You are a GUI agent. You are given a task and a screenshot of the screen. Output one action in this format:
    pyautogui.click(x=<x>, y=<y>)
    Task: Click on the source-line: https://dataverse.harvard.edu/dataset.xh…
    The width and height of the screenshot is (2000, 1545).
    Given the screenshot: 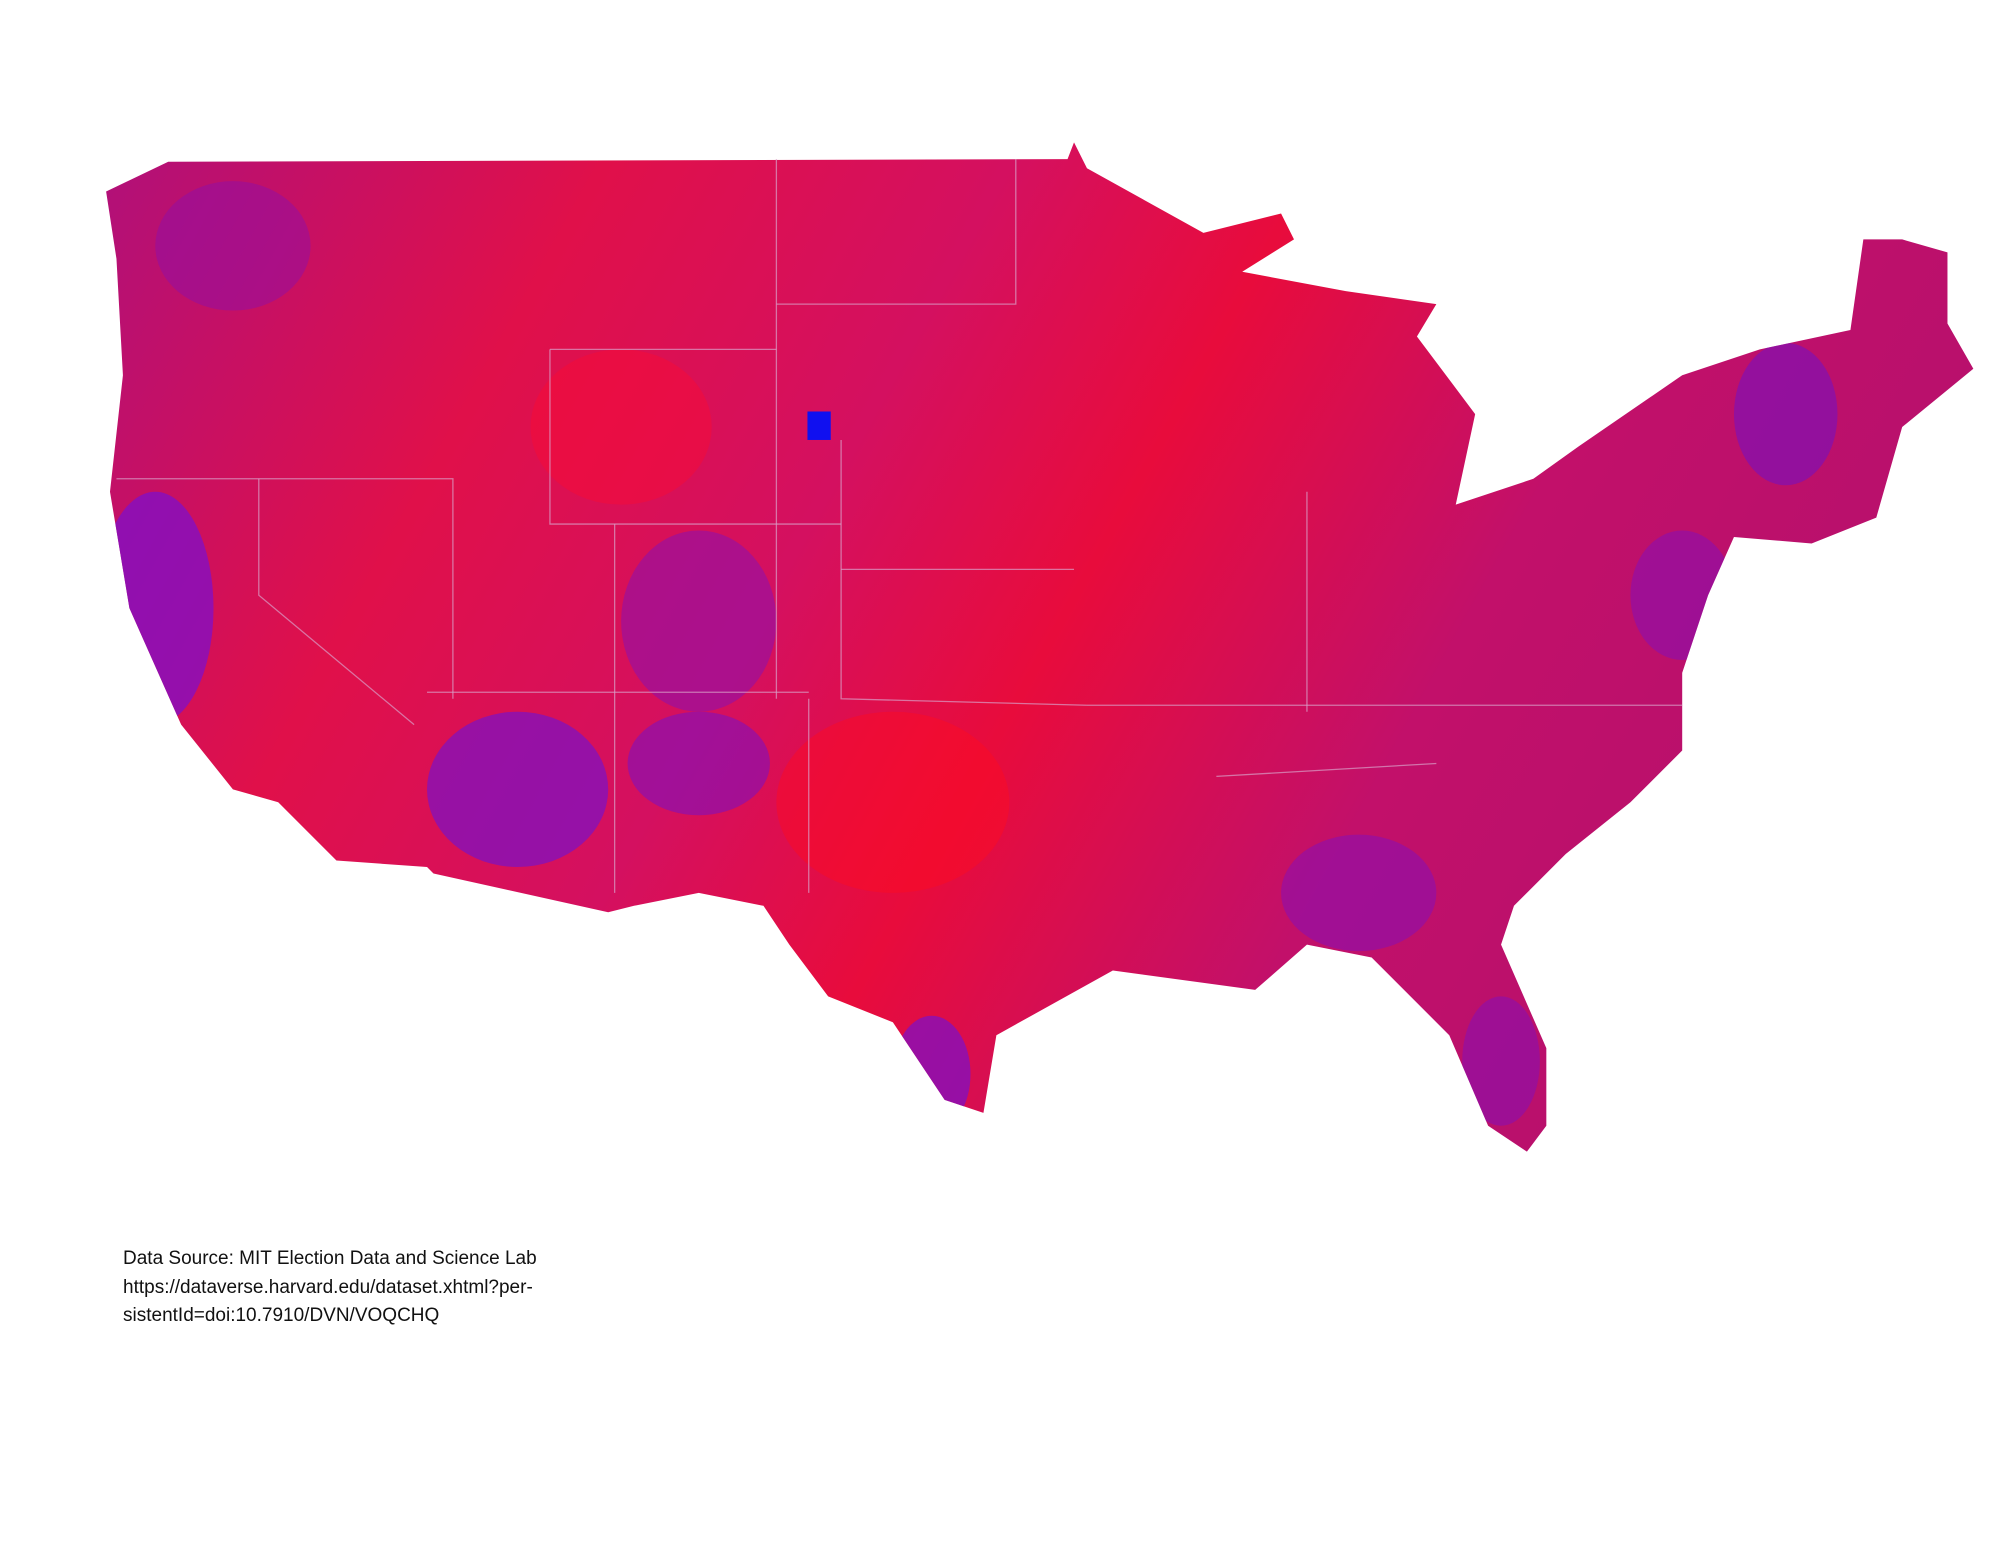 What is the action you would take?
    pyautogui.click(x=328, y=1287)
    